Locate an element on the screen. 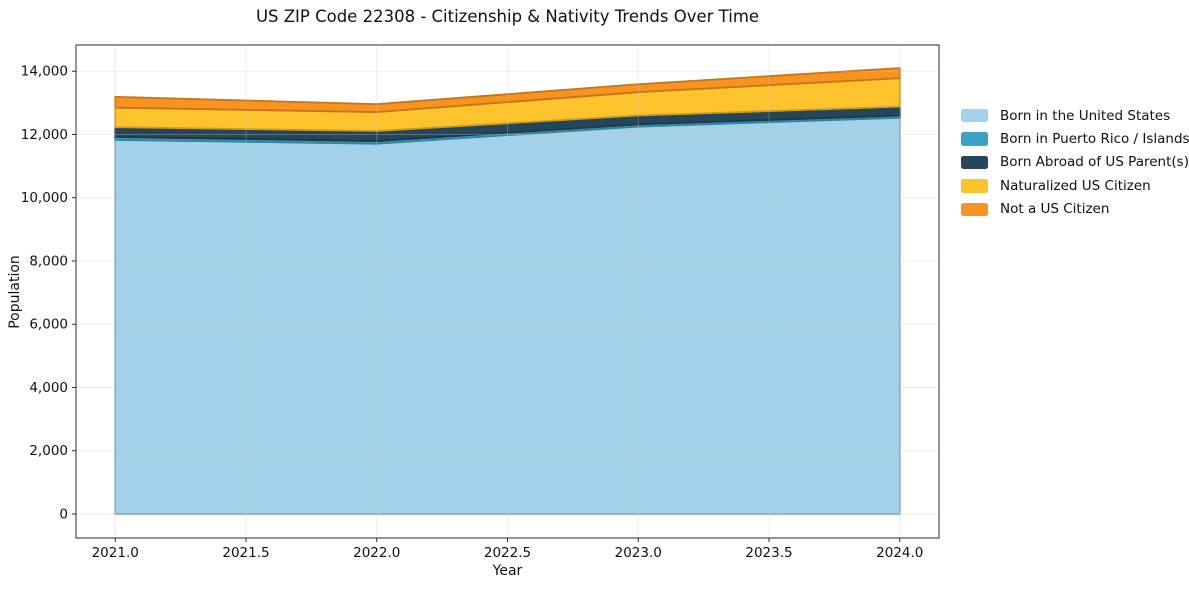 The width and height of the screenshot is (1189, 590). x-tick-label: 2021.0 is located at coordinates (115, 553).